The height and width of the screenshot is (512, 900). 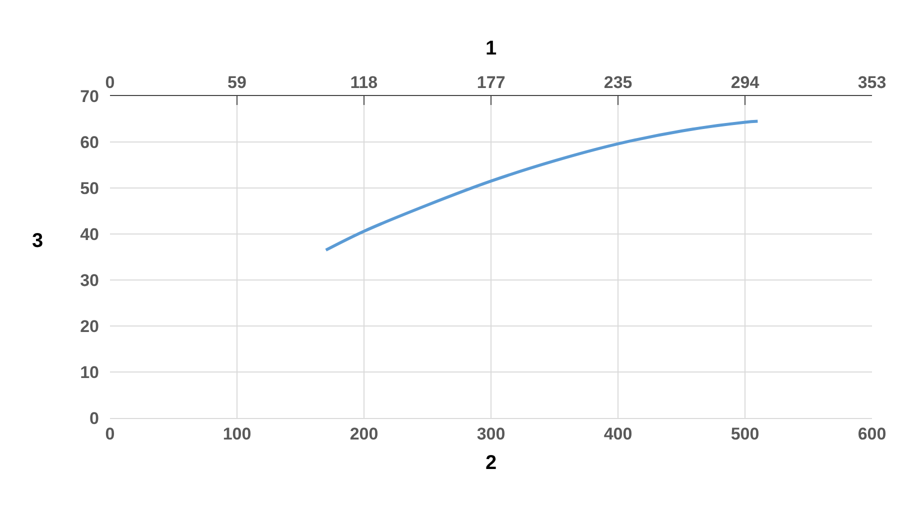 I want to click on y-tick-label: 0, so click(x=94, y=418).